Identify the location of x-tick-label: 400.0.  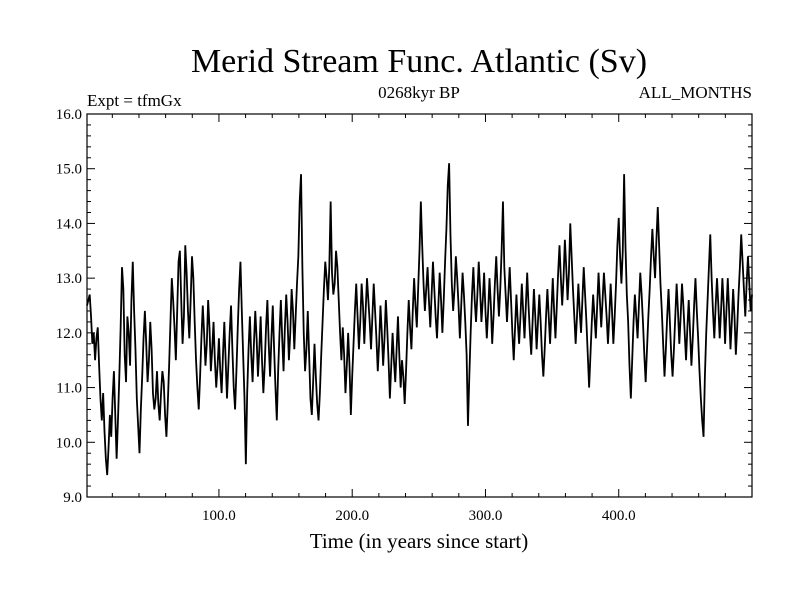
(619, 516).